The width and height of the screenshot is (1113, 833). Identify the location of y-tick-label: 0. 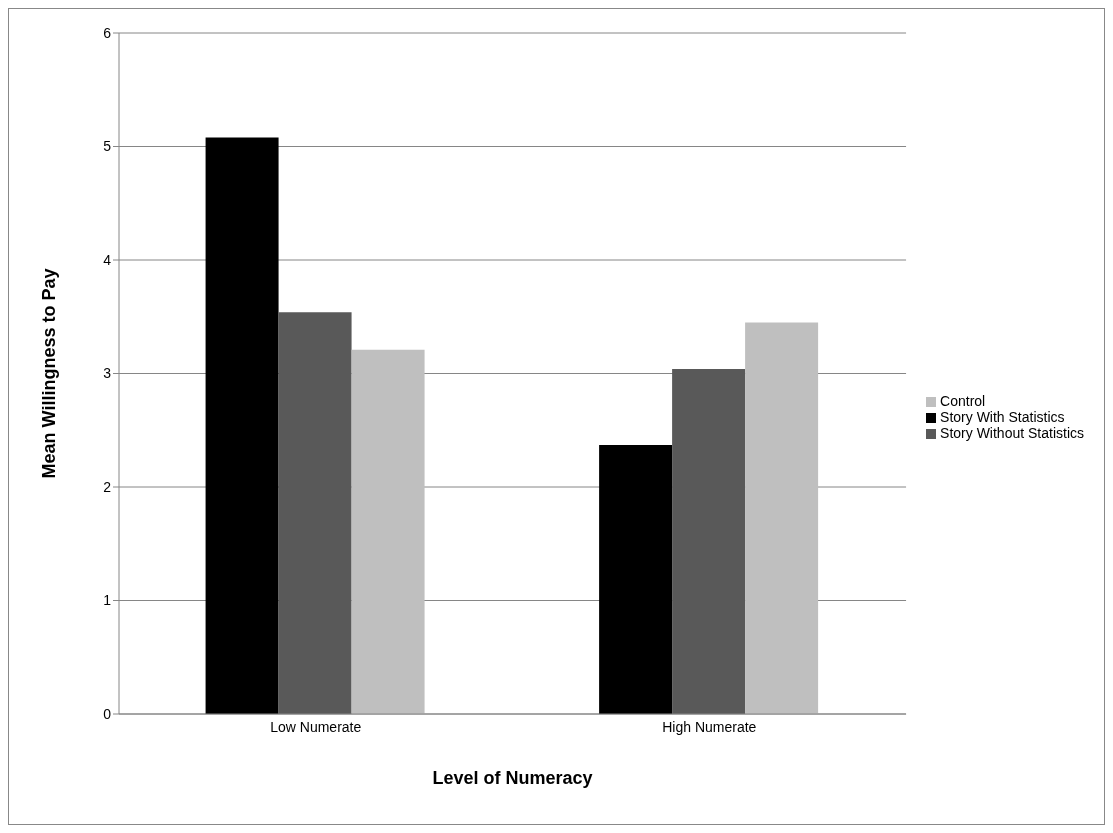
(107, 713).